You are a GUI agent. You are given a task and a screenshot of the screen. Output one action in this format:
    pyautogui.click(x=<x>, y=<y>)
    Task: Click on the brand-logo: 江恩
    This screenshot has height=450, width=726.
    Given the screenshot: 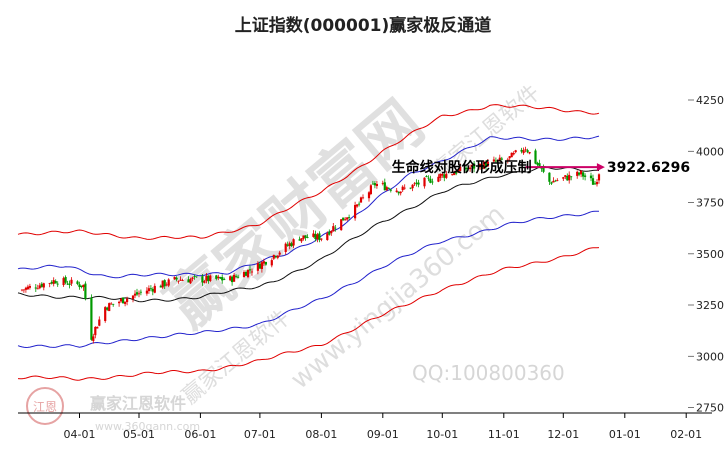 What is the action you would take?
    pyautogui.click(x=45, y=406)
    